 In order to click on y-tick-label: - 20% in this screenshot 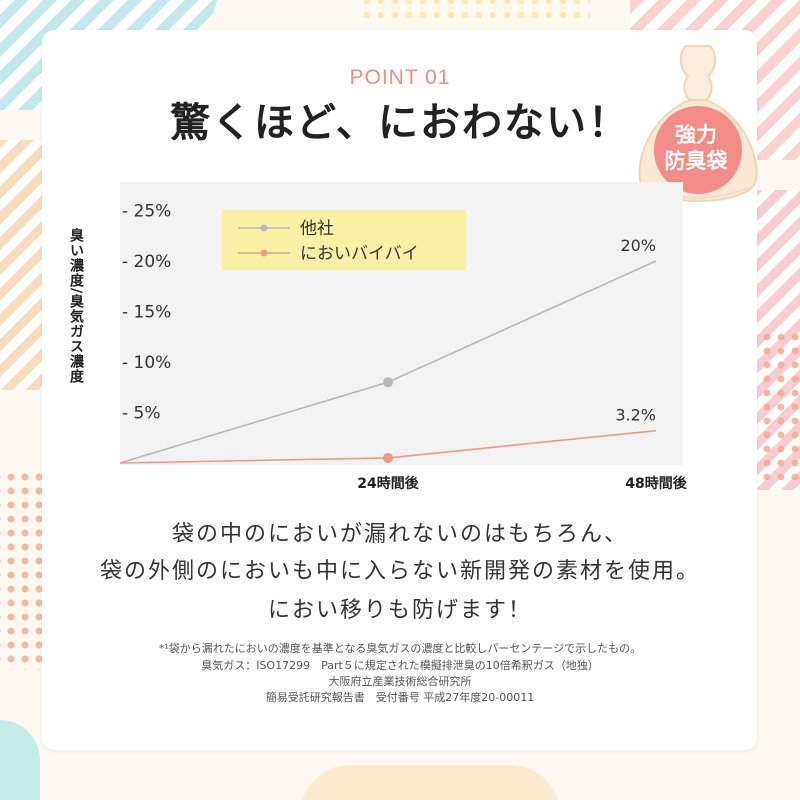, I will do `click(146, 262)`.